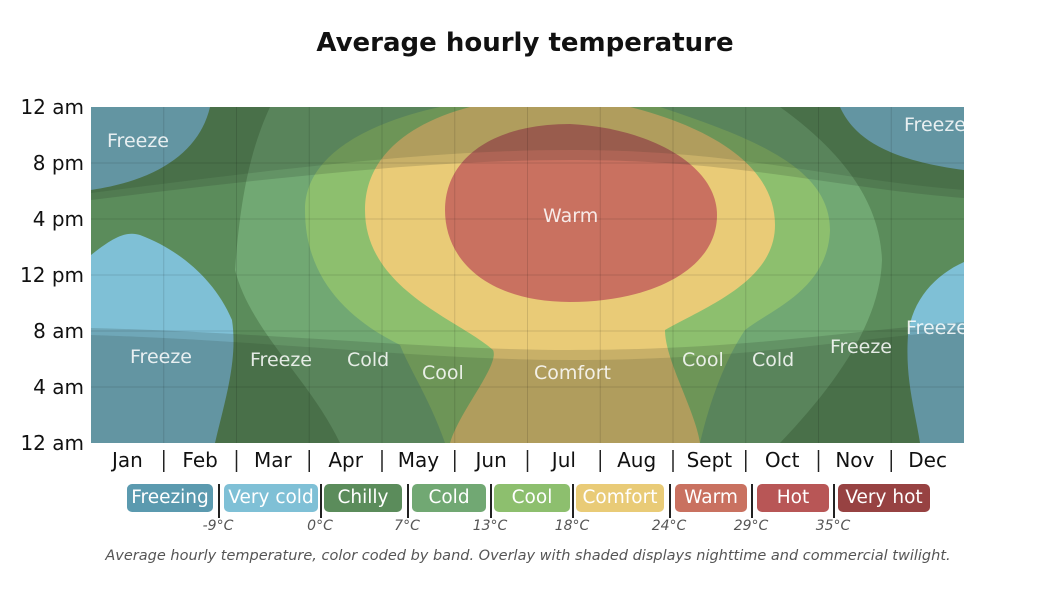  I want to click on x-tick-label: Apr, so click(345, 460).